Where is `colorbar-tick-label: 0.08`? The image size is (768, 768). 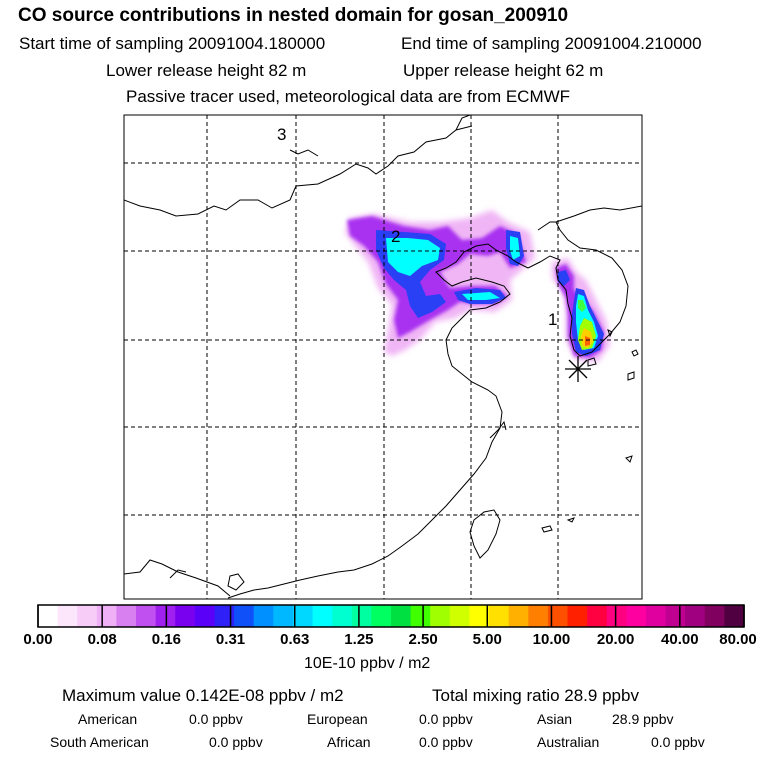
colorbar-tick-label: 0.08 is located at coordinates (102, 639).